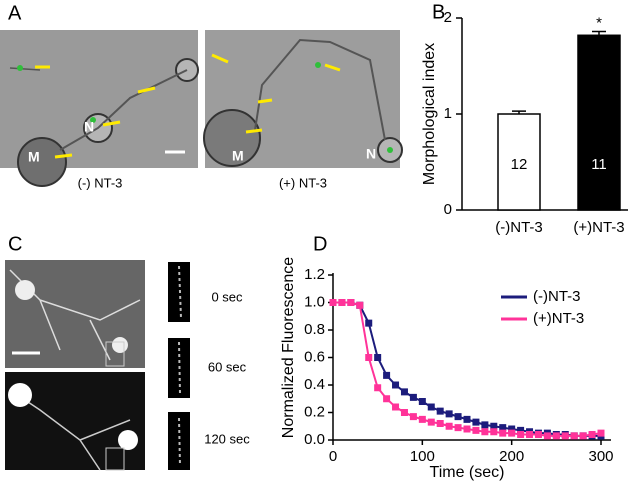 The width and height of the screenshot is (640, 497). I want to click on time-label: 120 sec, so click(227, 438).